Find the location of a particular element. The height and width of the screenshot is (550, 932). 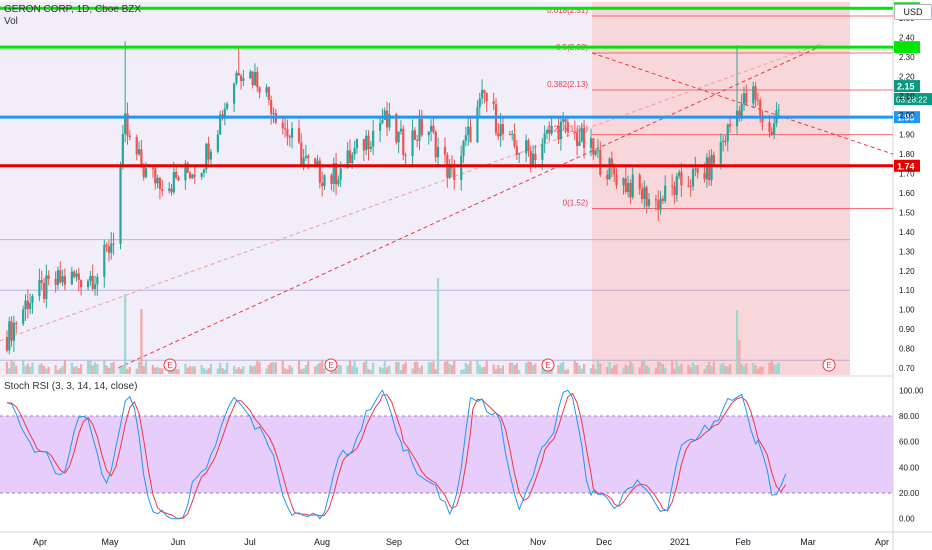

earnings-marker-label: E is located at coordinates (169, 365).